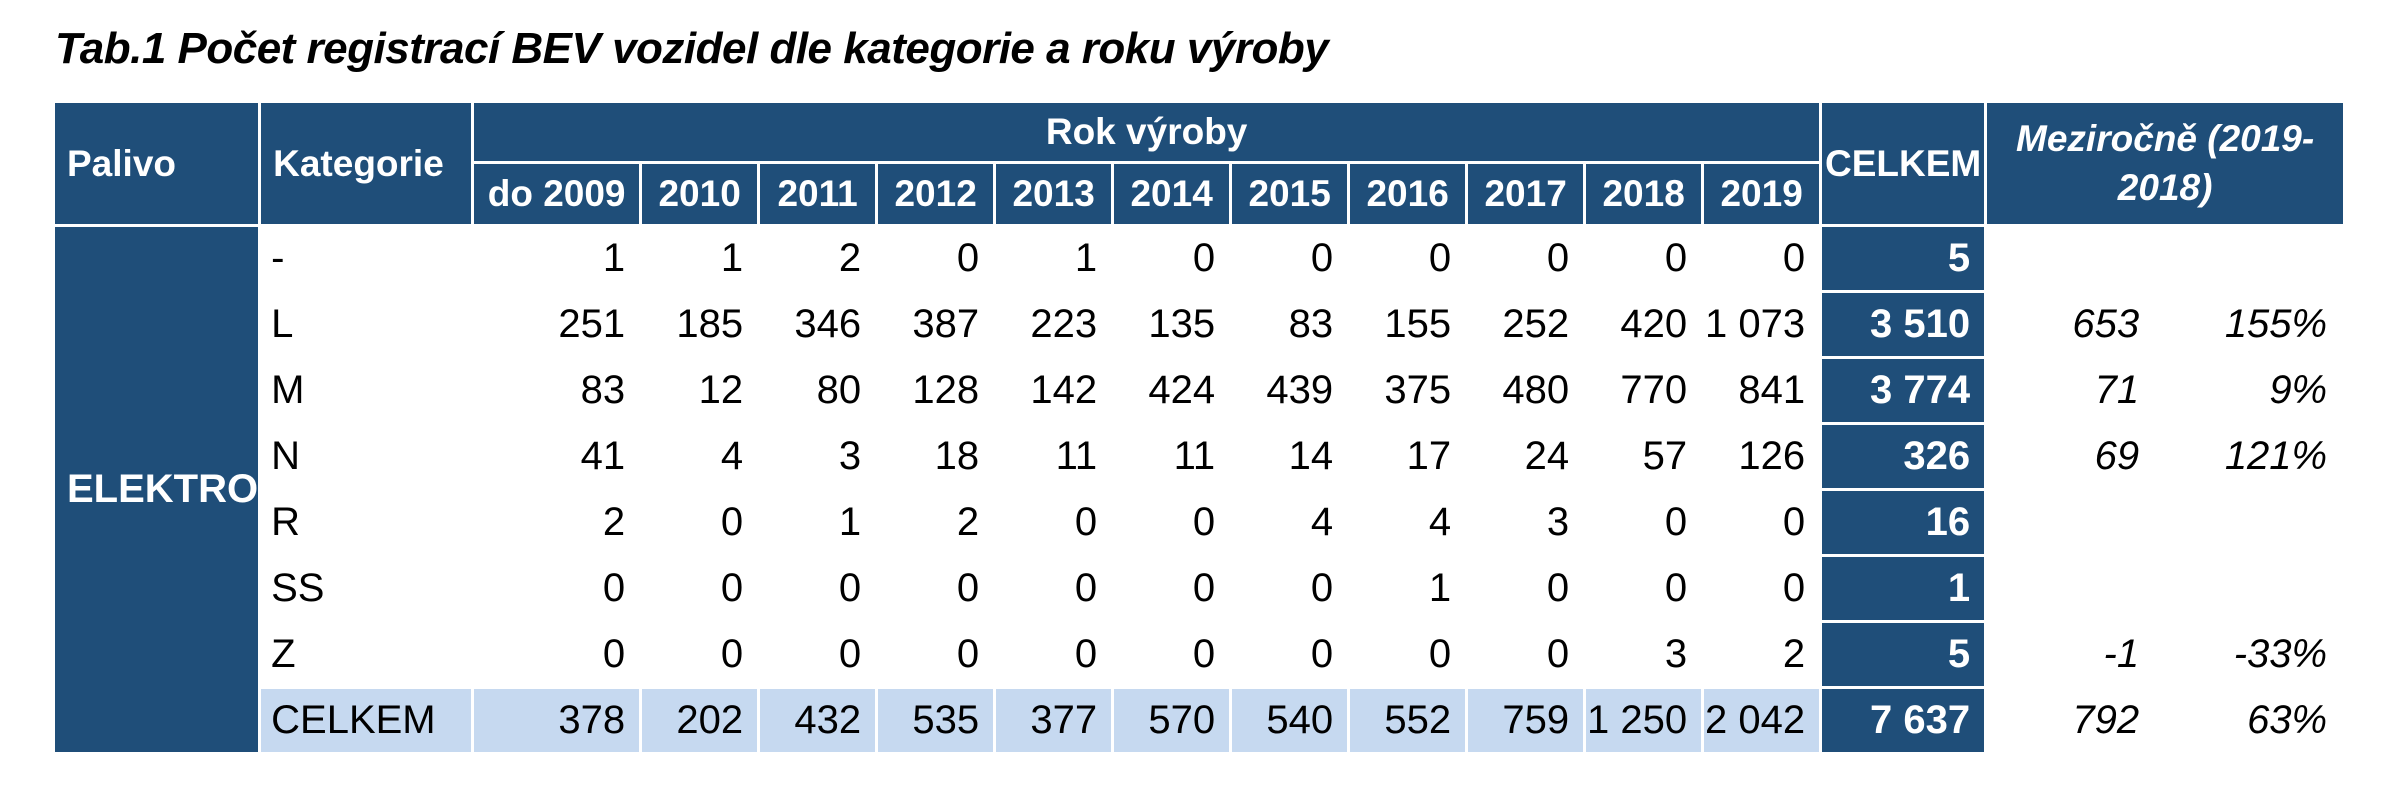  Describe the element at coordinates (366, 163) in the screenshot. I see `column-header-kategorie: Kategorie` at that location.